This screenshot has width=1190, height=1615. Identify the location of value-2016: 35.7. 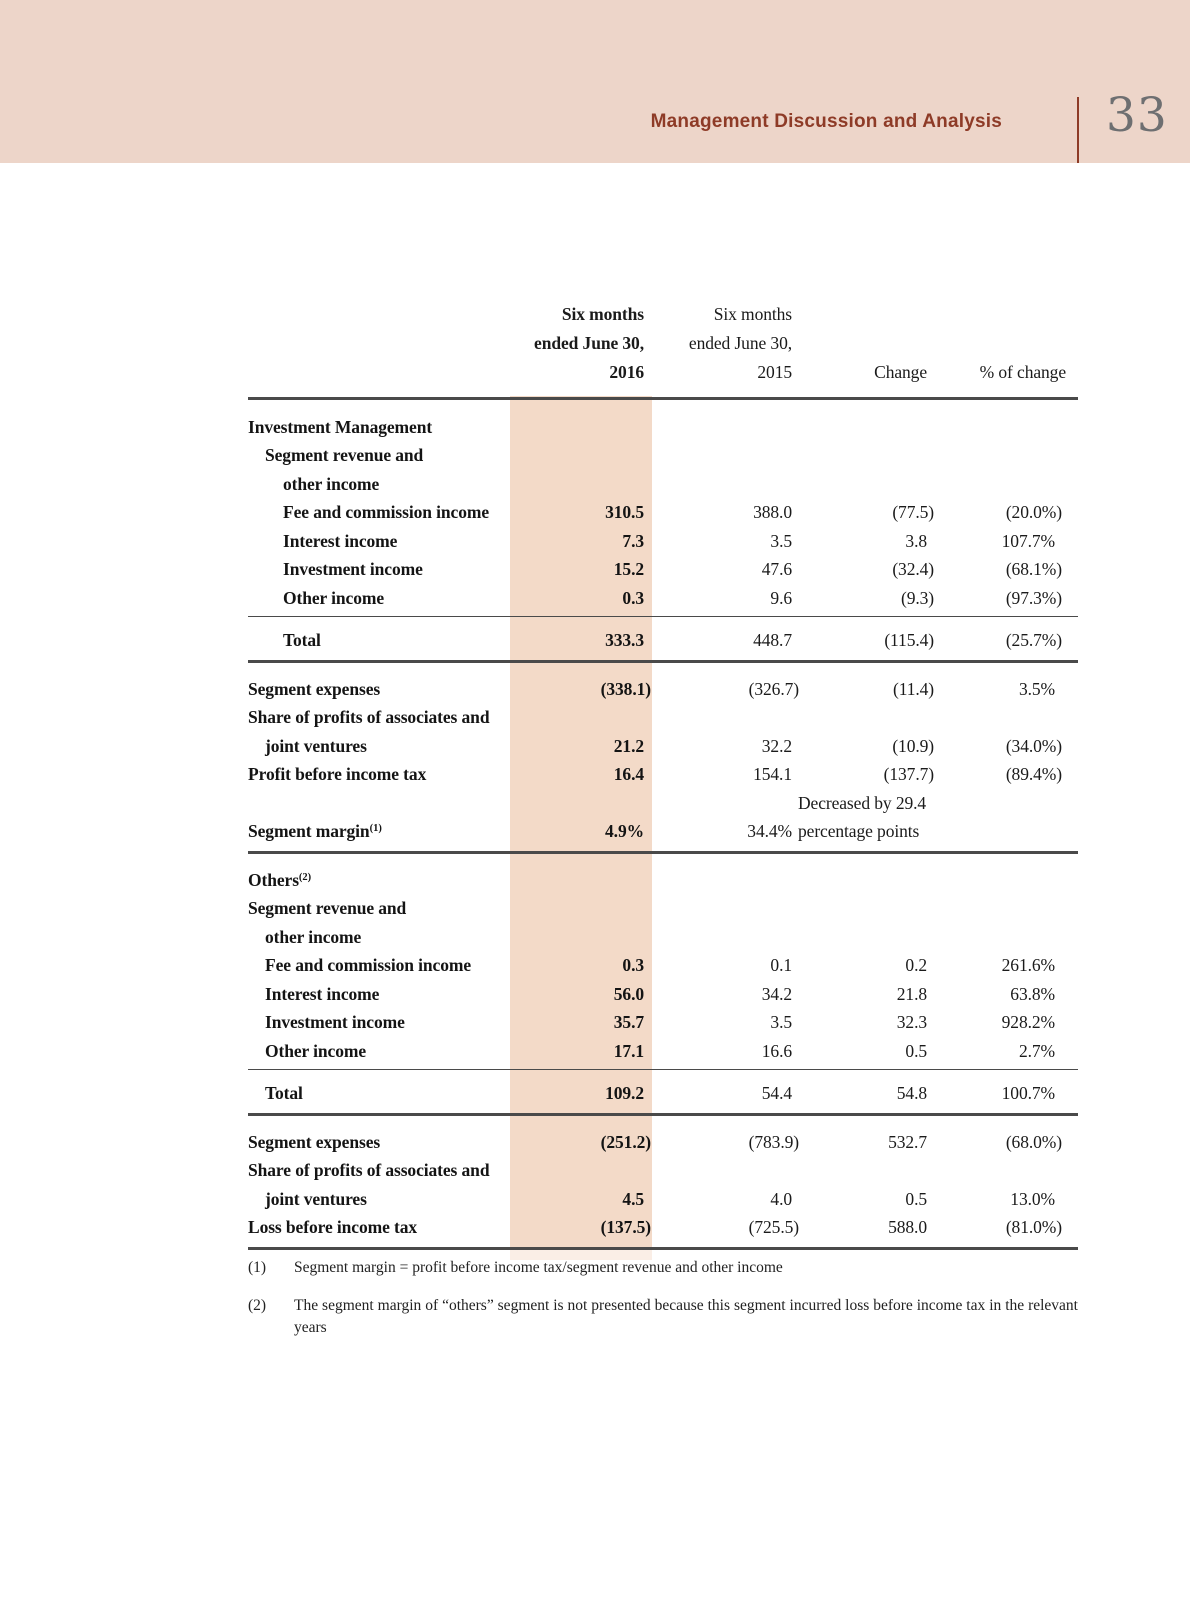
(628, 1022).